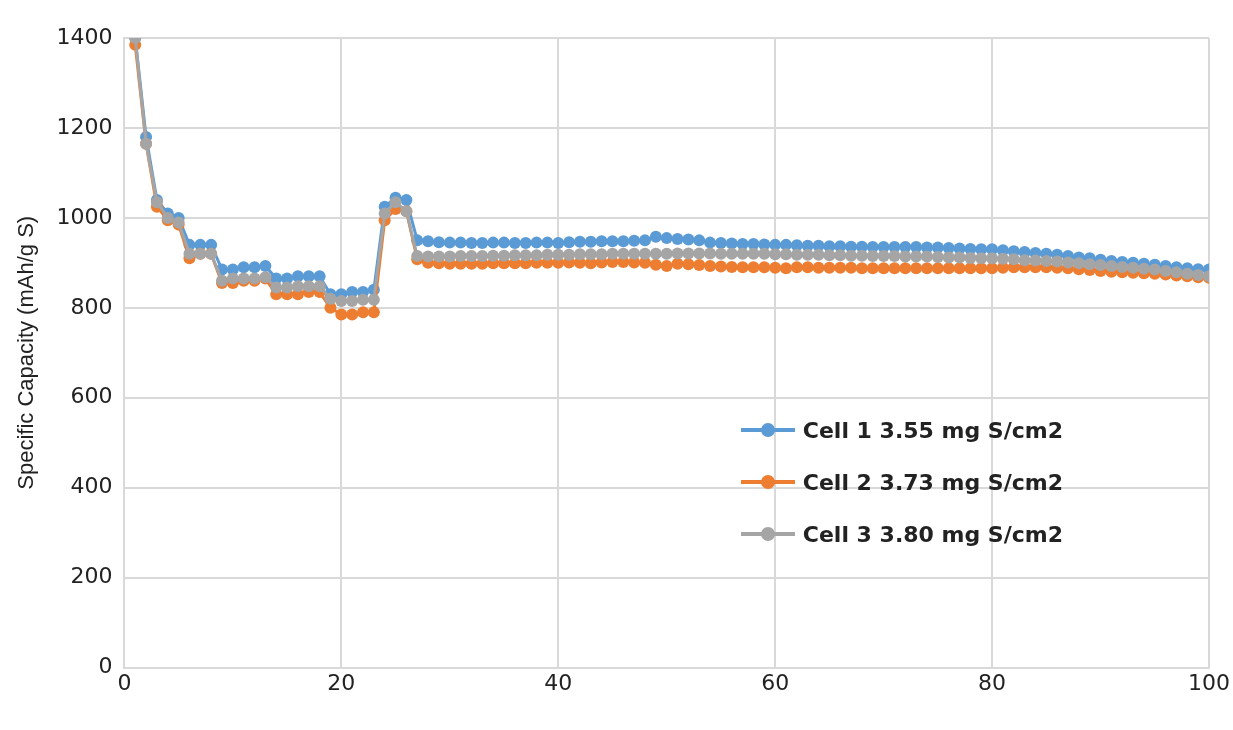 This screenshot has width=1233, height=730. Describe the element at coordinates (932, 430) in the screenshot. I see `legend-label: Cell 1 3.55 mg S/cm2` at that location.